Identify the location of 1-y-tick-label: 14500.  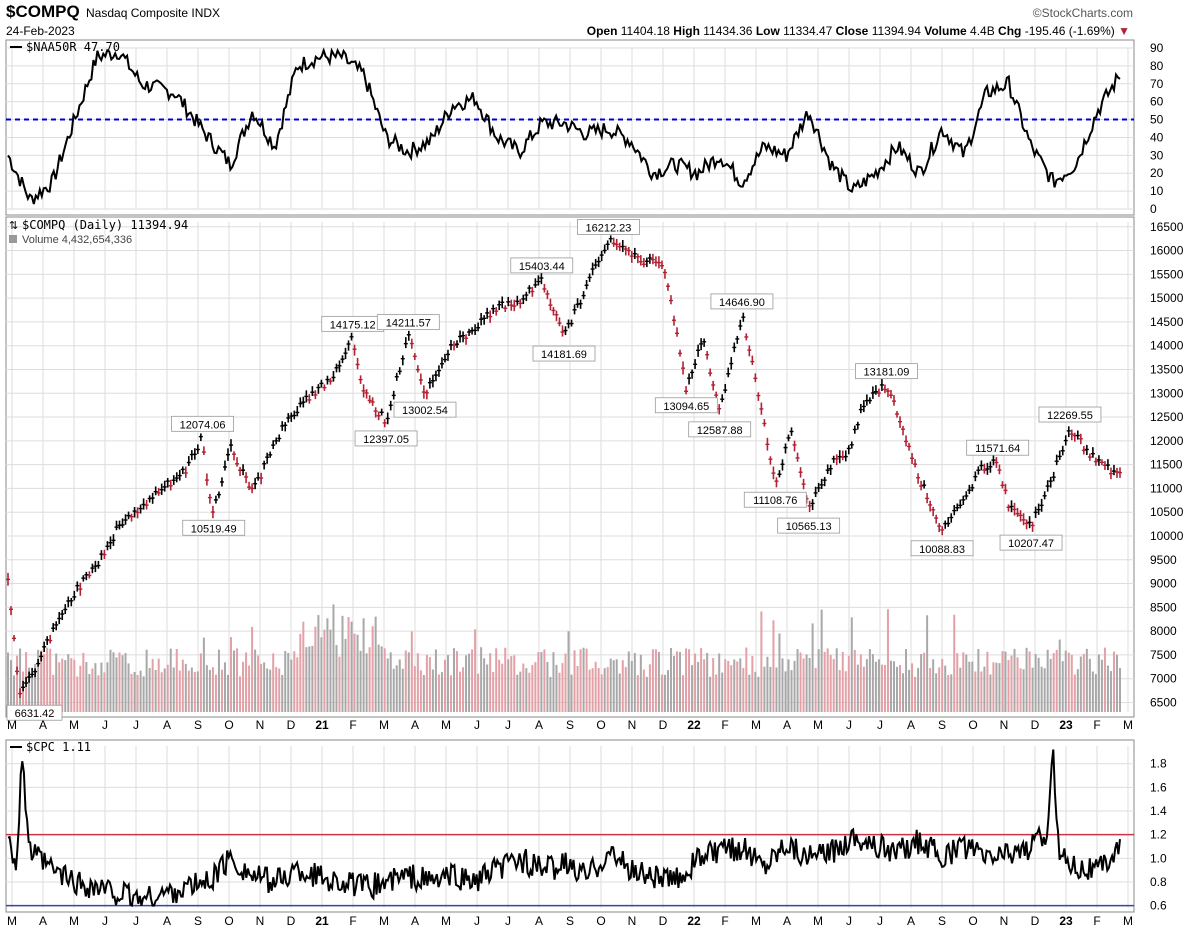
(1167, 322).